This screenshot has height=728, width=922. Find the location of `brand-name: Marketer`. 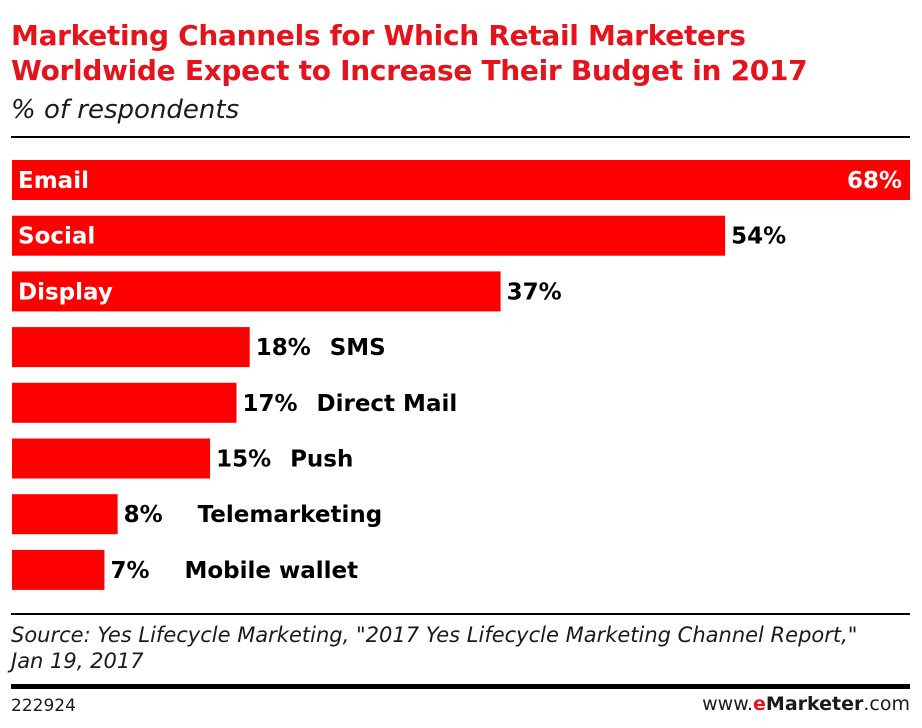

brand-name: Marketer is located at coordinates (814, 704).